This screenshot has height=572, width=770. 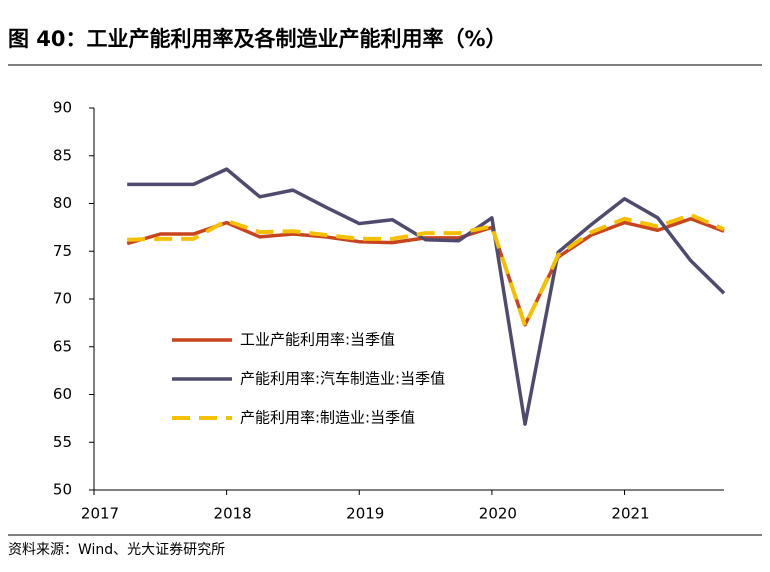 I want to click on x-tick-label: 2019, so click(x=365, y=514).